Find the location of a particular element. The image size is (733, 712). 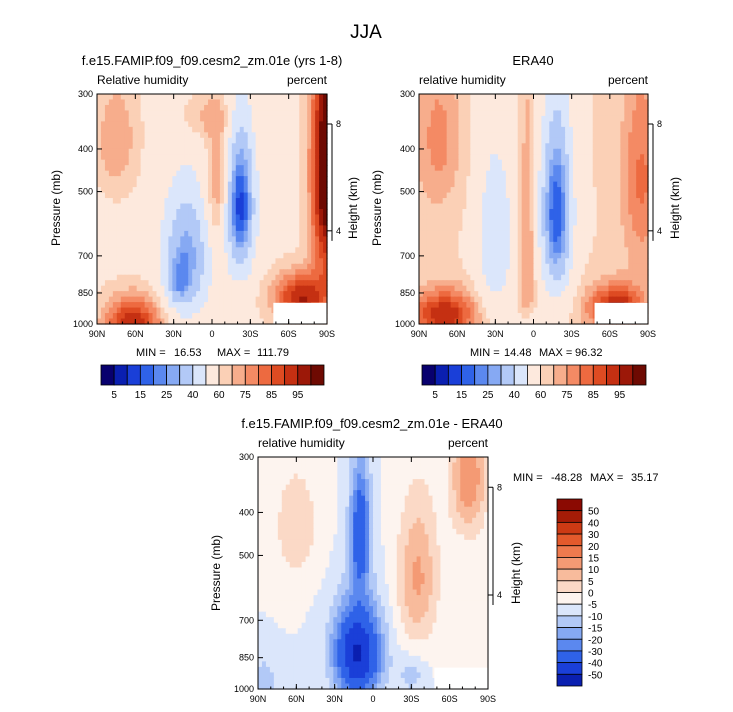

panel-era40-left-label: relative humidity is located at coordinates (462, 80).